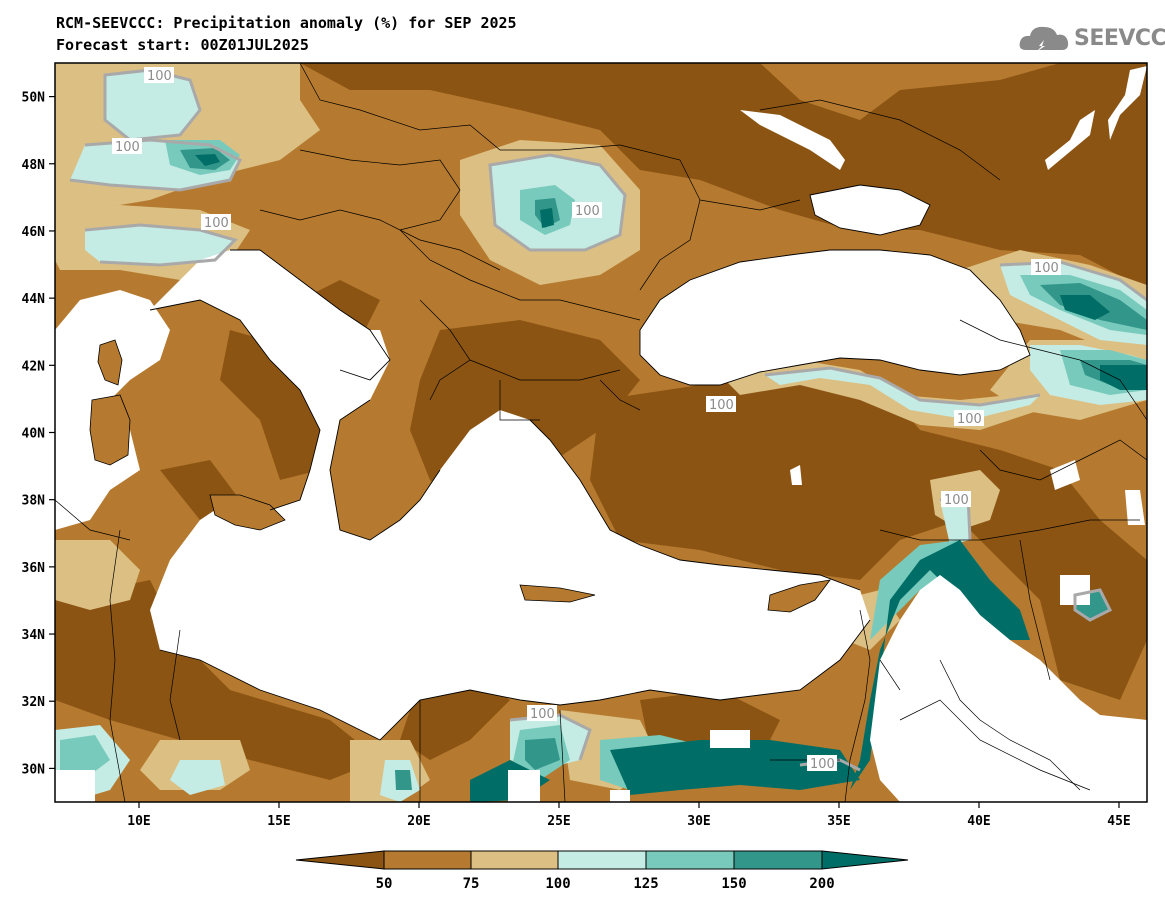 The image size is (1165, 907). Describe the element at coordinates (138, 821) in the screenshot. I see `x-tick-label: 10E` at that location.